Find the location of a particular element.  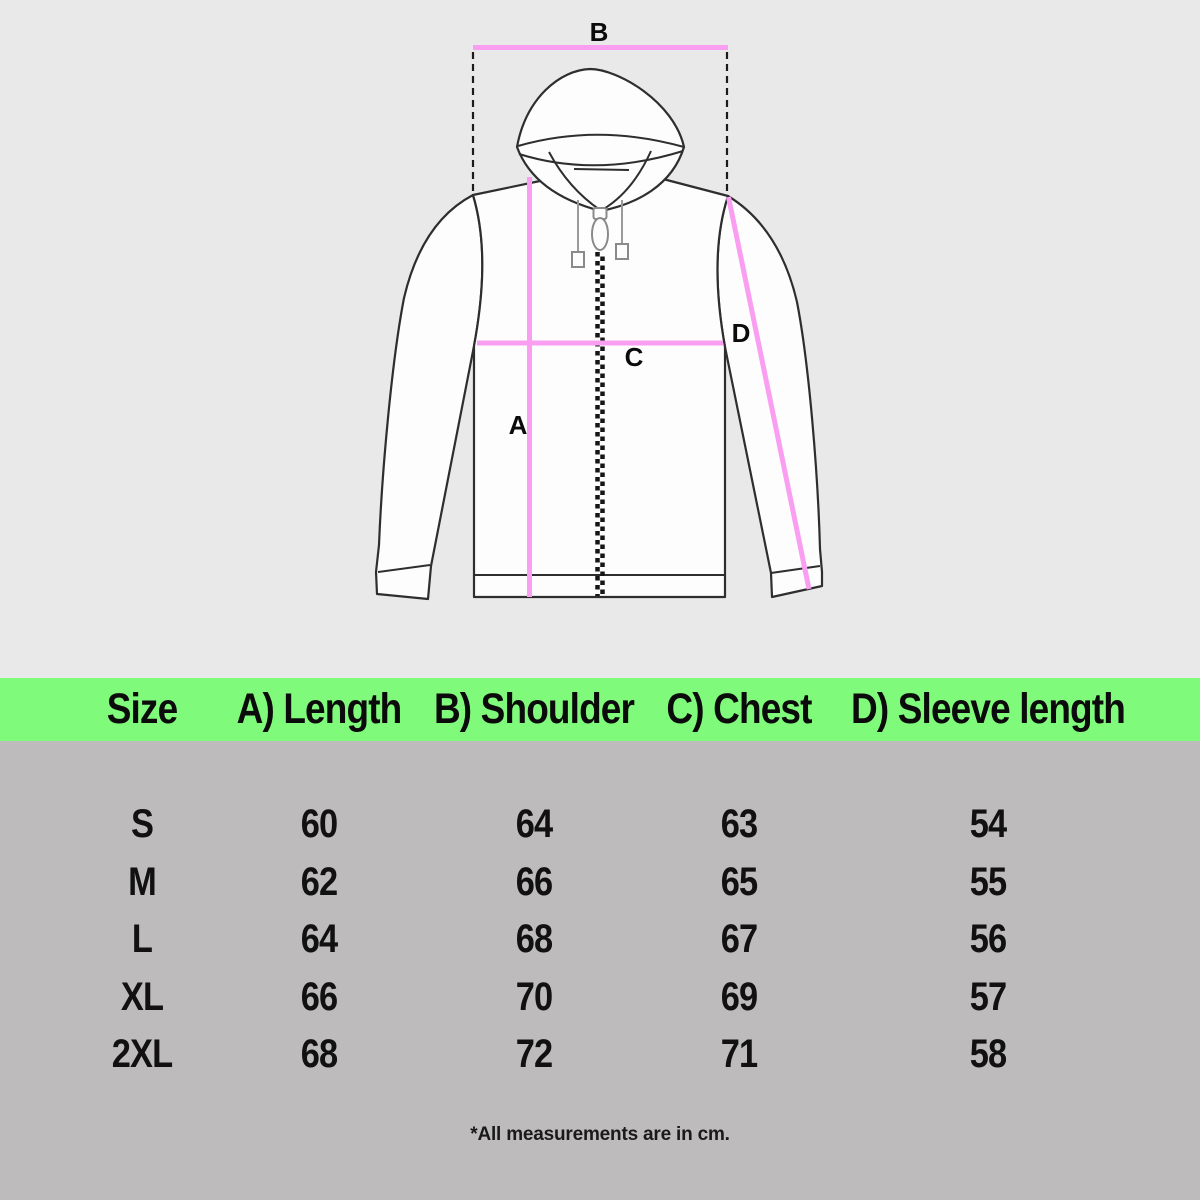

row-shoulder: 72 is located at coordinates (534, 1054).